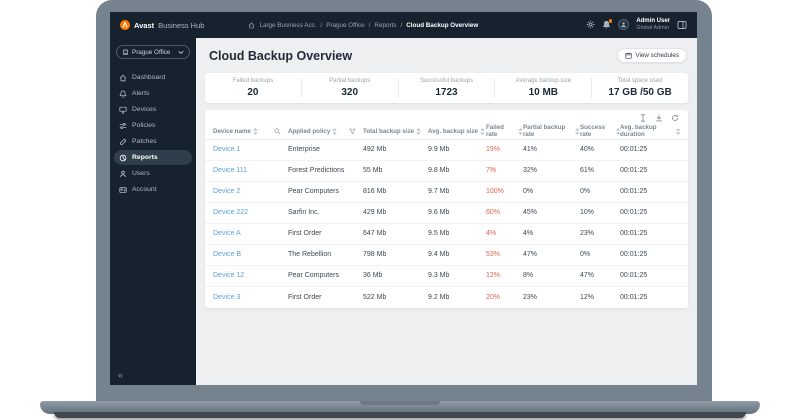 The image size is (800, 420). Describe the element at coordinates (439, 254) in the screenshot. I see `avg-size-cell: 9.4 Mb` at that location.